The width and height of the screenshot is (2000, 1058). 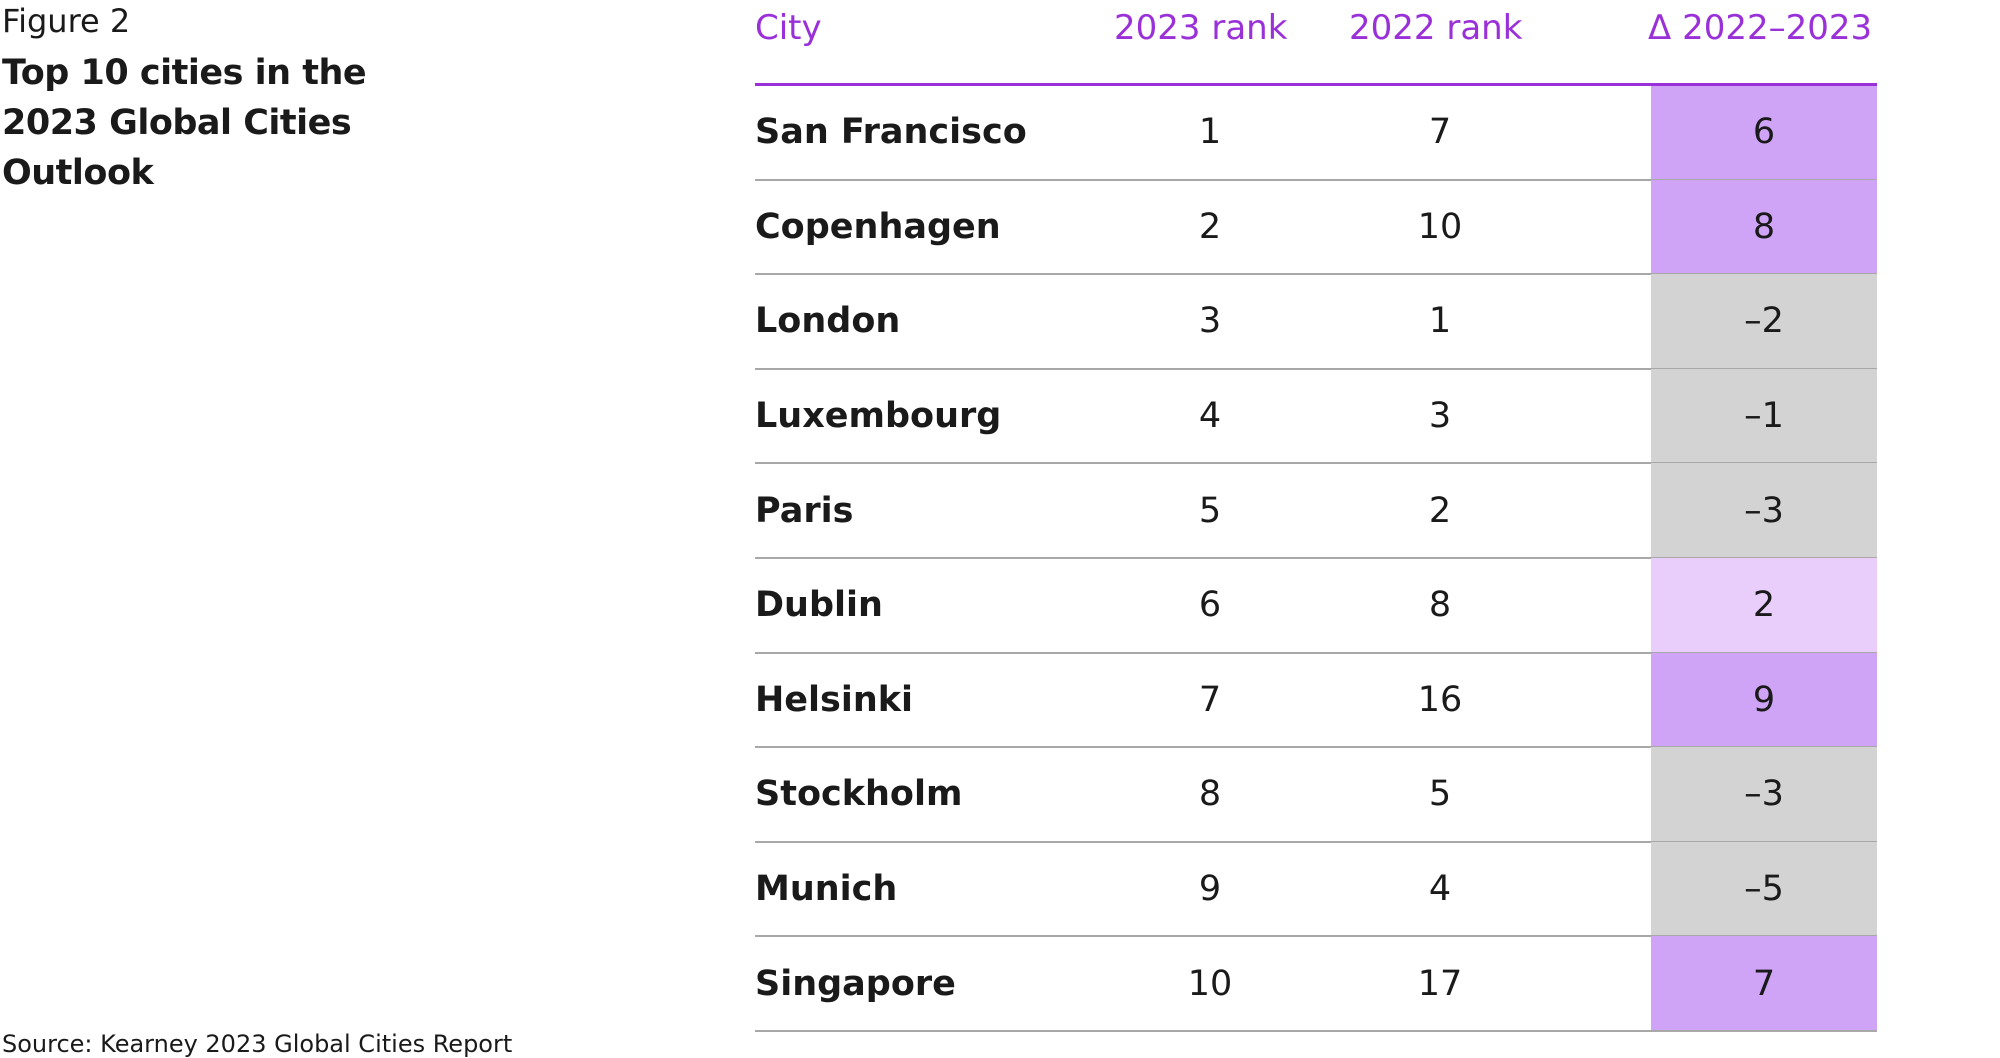 I want to click on delta: 9, so click(x=1764, y=699).